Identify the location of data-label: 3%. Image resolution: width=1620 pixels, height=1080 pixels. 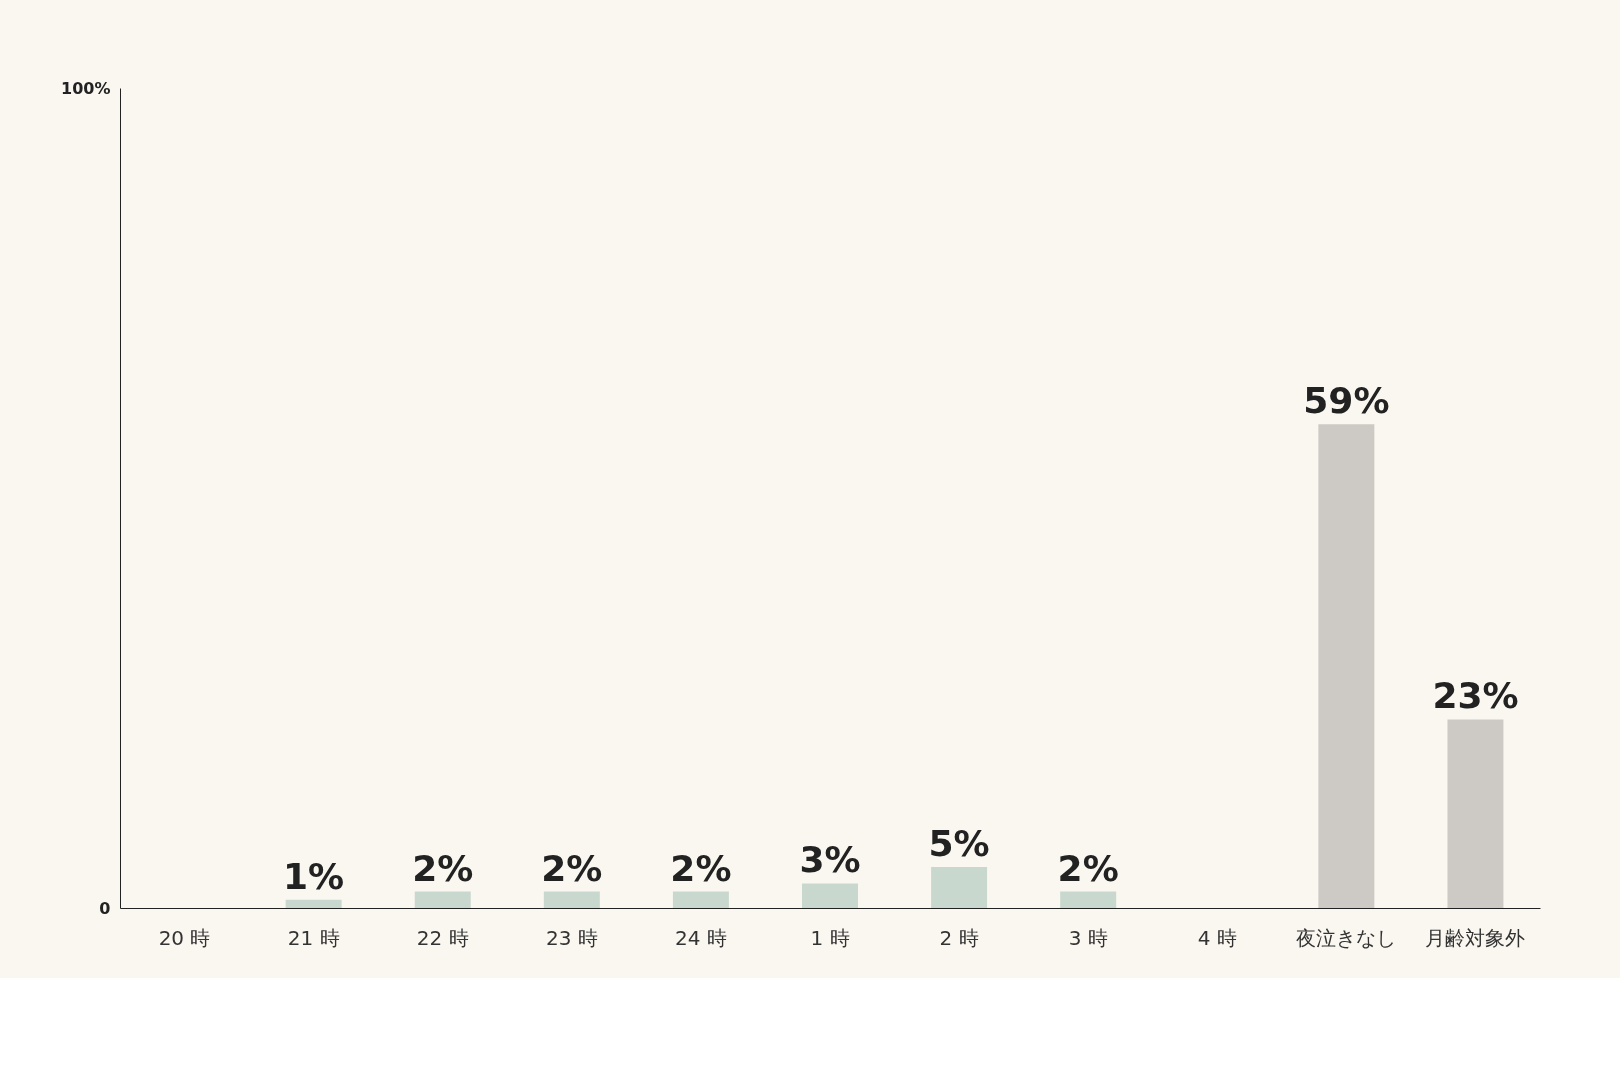
(830, 860).